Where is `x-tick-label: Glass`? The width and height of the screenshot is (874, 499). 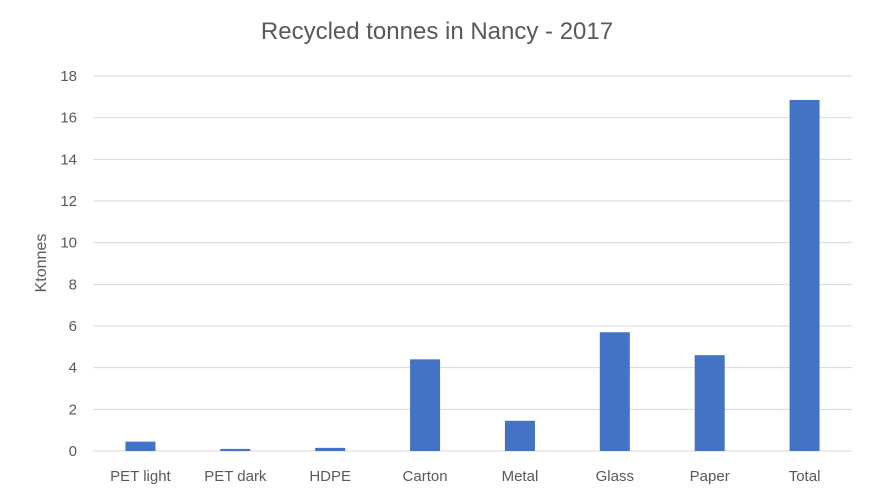 x-tick-label: Glass is located at coordinates (615, 476).